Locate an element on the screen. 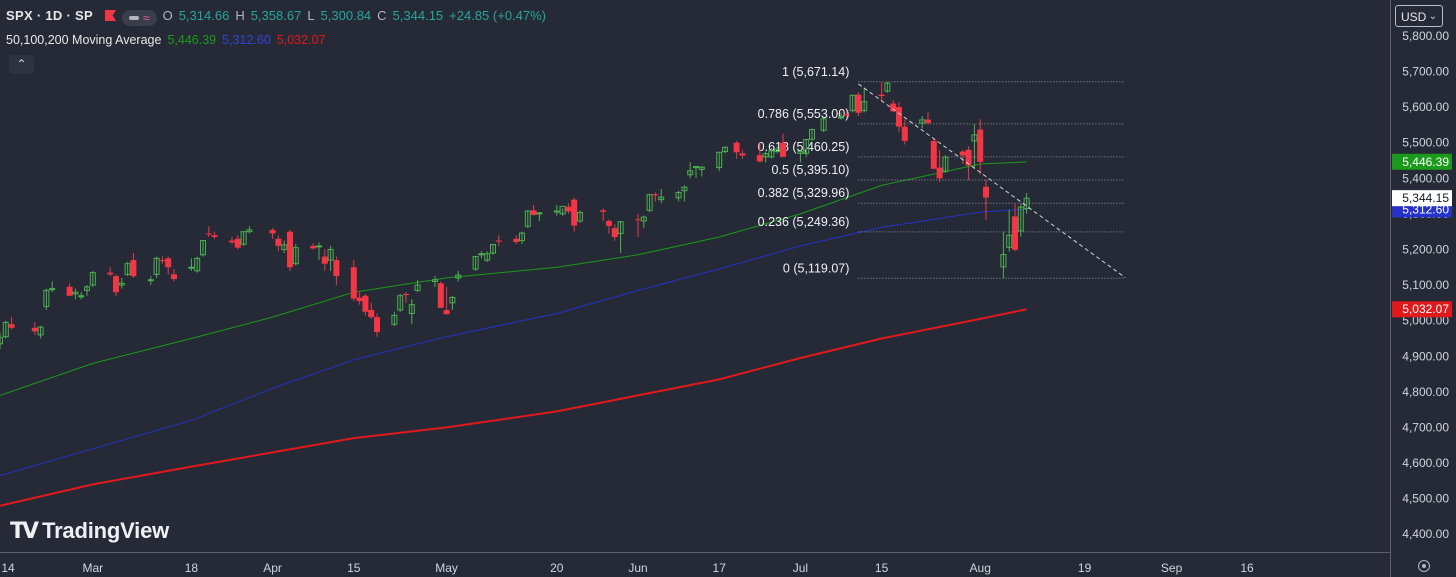 Image resolution: width=1456 pixels, height=577 pixels. time-tick-label: 16 is located at coordinates (1247, 568).